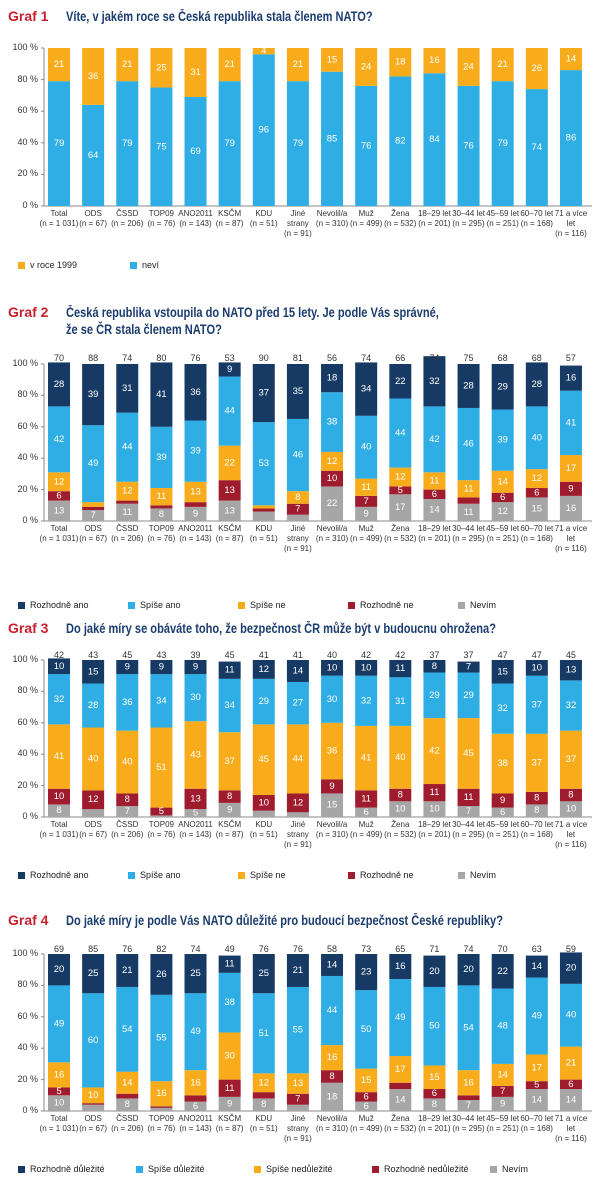  Describe the element at coordinates (93, 1040) in the screenshot. I see `value-label: 60` at that location.